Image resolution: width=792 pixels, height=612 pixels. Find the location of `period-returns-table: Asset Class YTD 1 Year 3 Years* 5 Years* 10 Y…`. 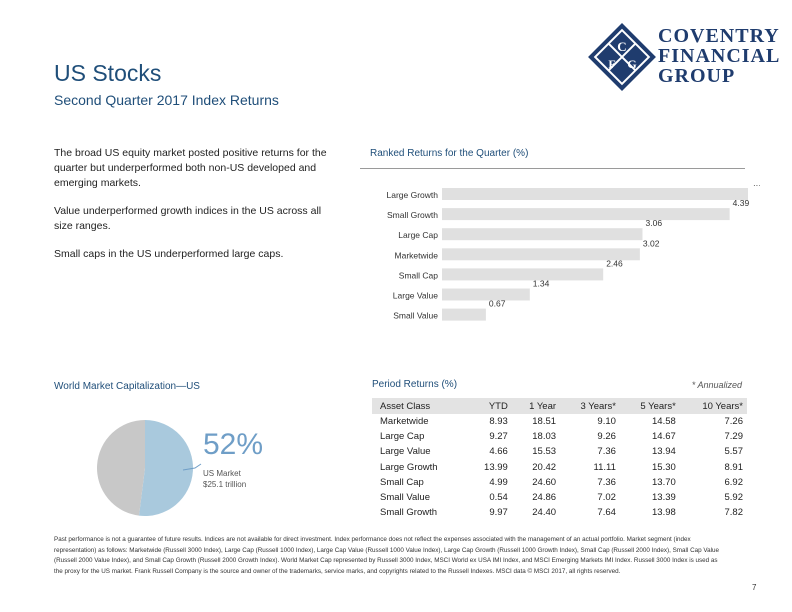

period-returns-table: Asset Class YTD 1 Year 3 Years* 5 Years* 10 Y… is located at coordinates (559, 459).